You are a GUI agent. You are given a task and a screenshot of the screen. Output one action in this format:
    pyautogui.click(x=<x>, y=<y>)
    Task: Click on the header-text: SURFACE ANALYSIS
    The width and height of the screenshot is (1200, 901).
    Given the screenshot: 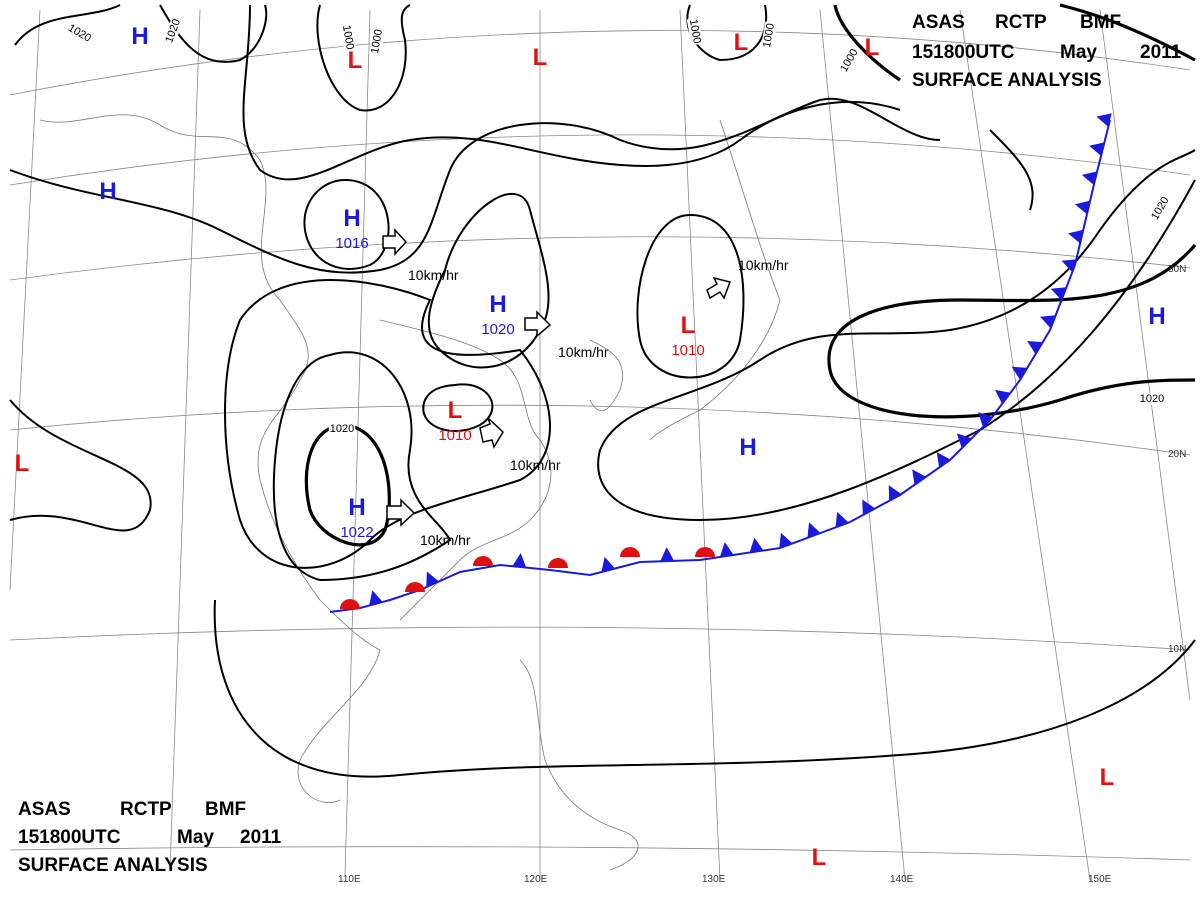 What is the action you would take?
    pyautogui.click(x=1007, y=80)
    